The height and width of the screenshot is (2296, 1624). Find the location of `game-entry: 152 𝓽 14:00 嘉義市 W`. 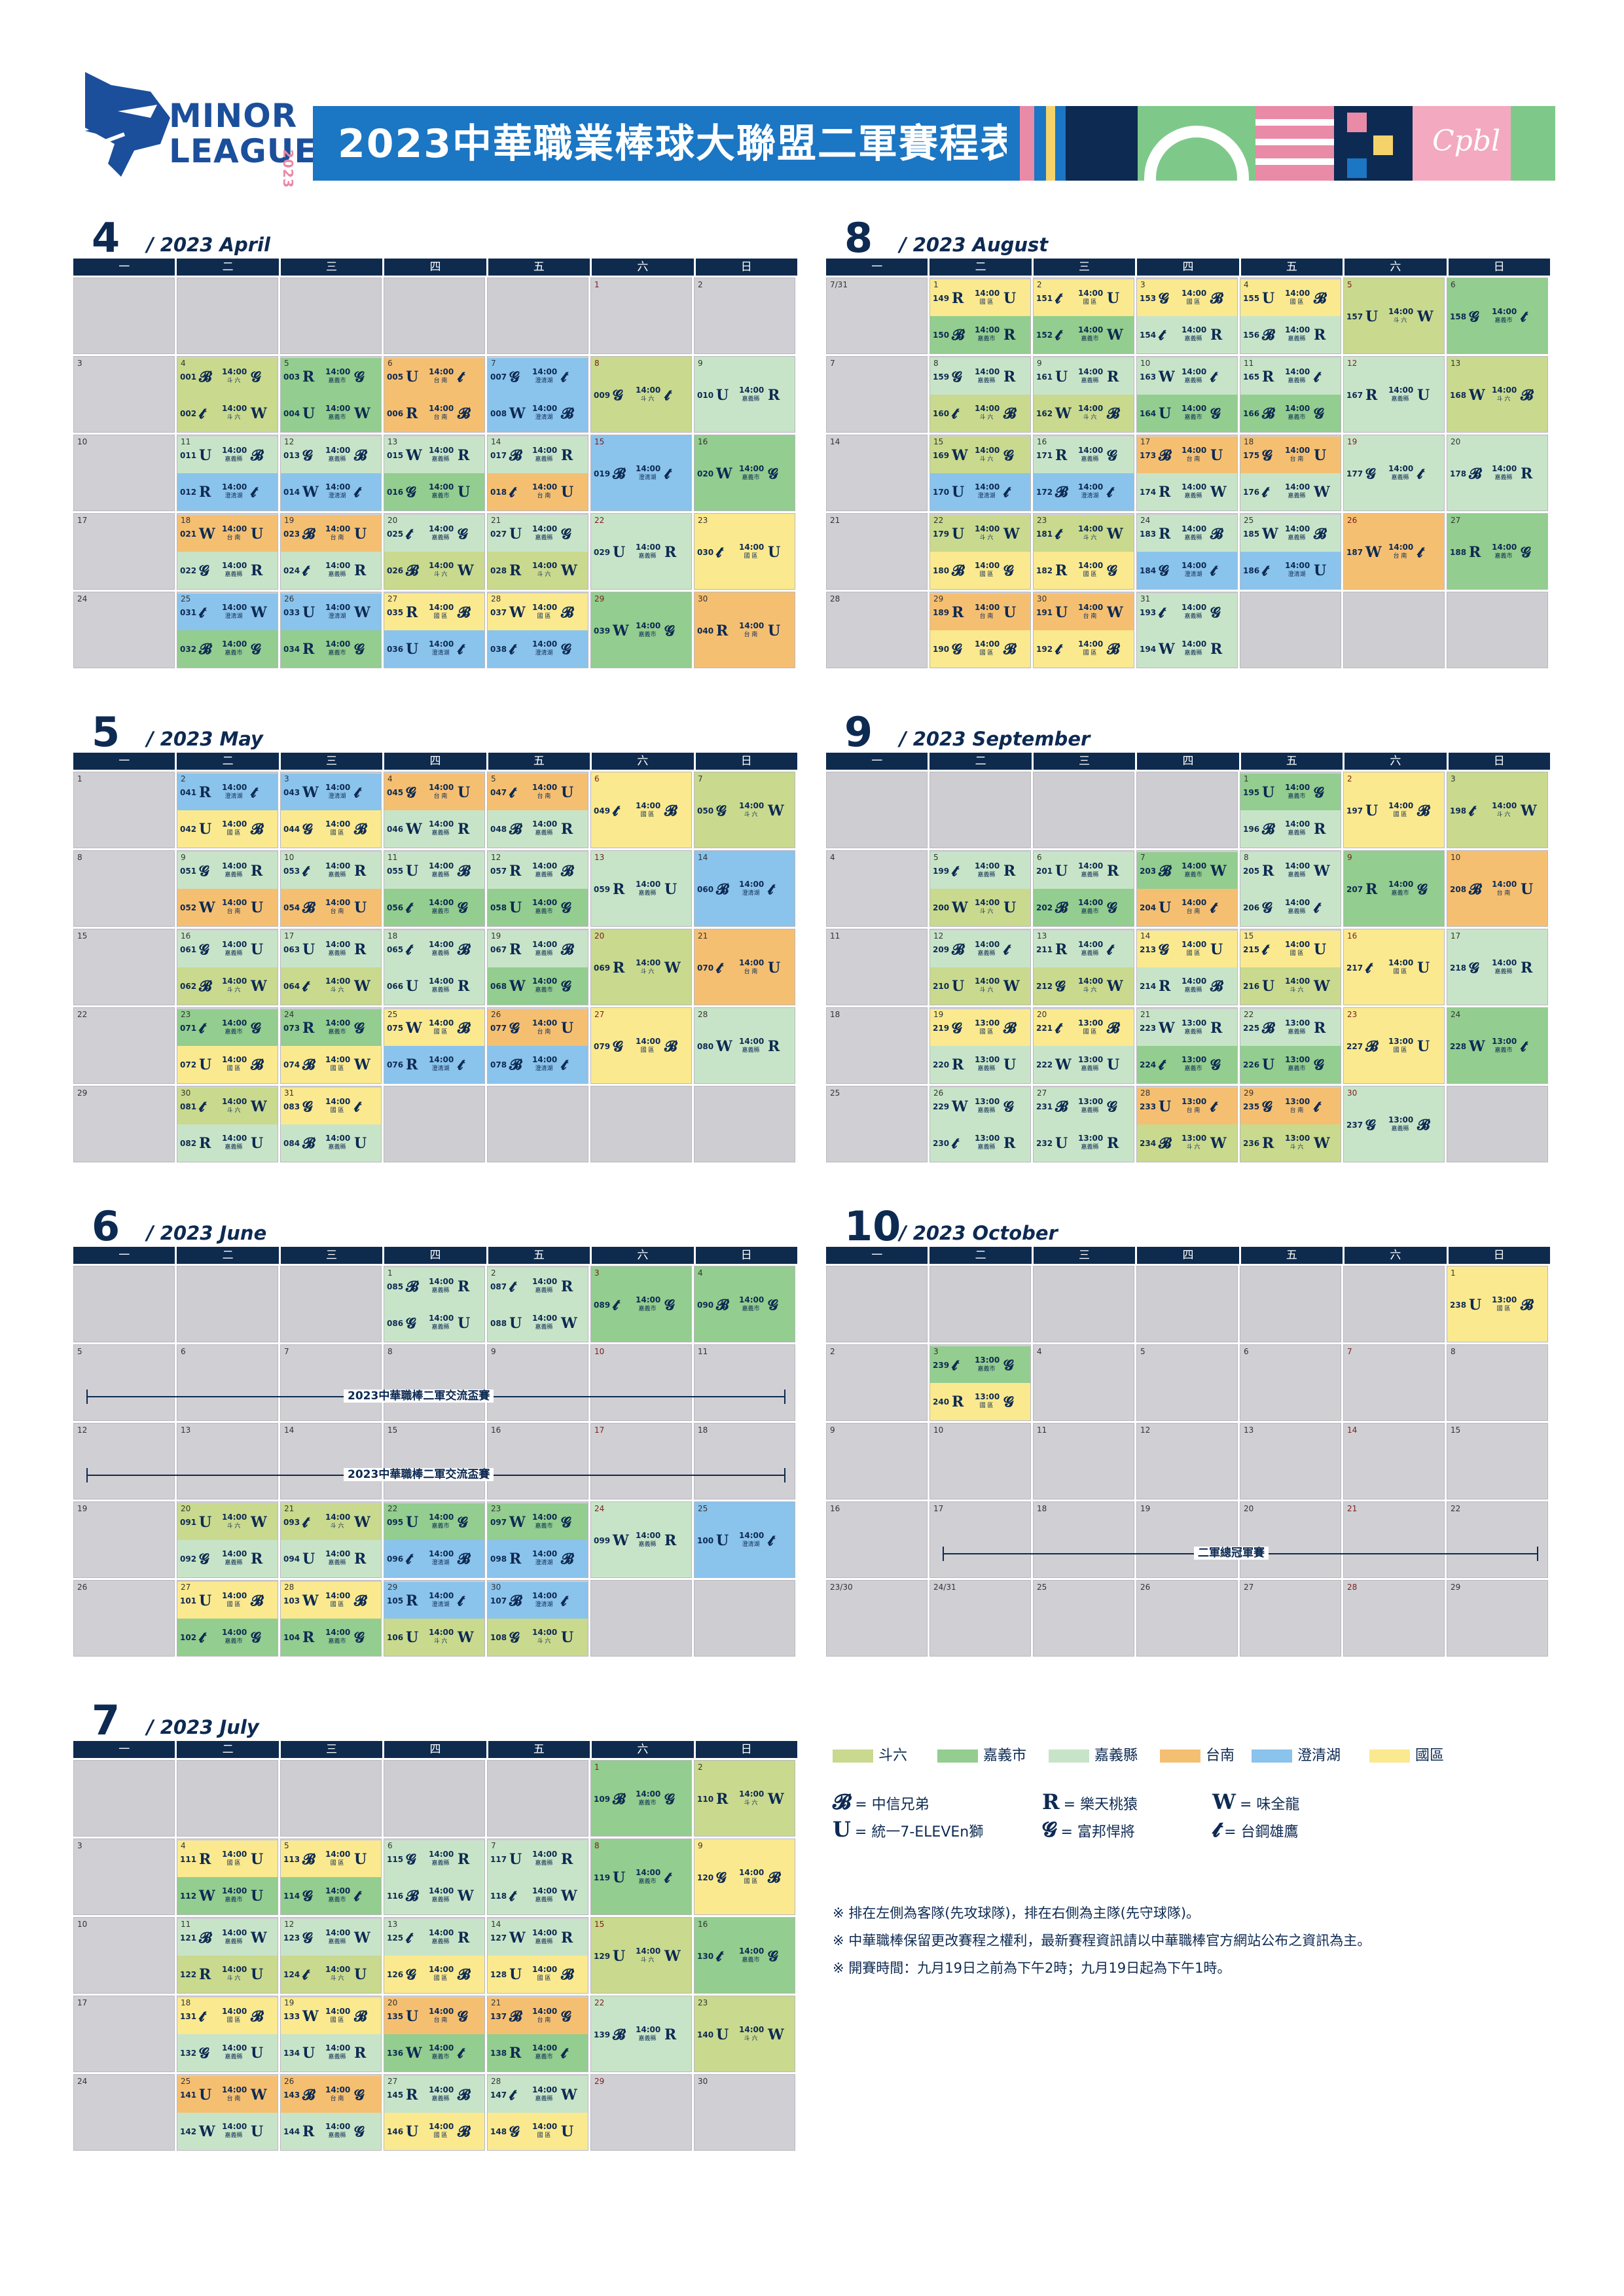

game-entry: 152 𝓽 14:00 嘉義市 W is located at coordinates (1084, 334).